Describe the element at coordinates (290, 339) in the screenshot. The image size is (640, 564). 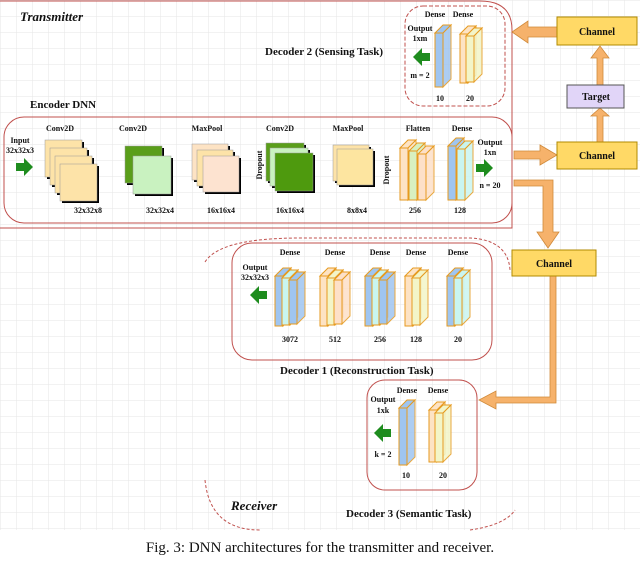
I see `decoder1-layer-size: 3072` at that location.